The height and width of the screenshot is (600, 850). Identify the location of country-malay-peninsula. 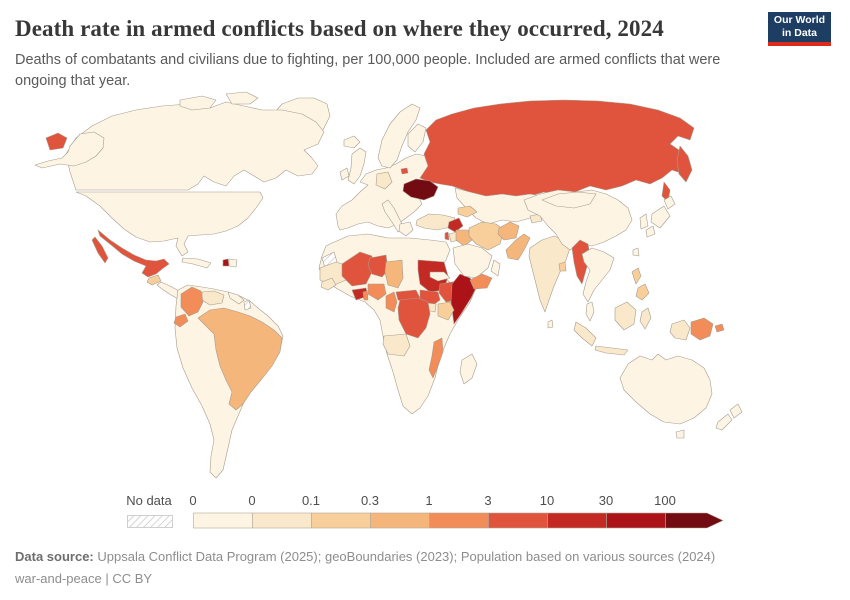
(590, 311).